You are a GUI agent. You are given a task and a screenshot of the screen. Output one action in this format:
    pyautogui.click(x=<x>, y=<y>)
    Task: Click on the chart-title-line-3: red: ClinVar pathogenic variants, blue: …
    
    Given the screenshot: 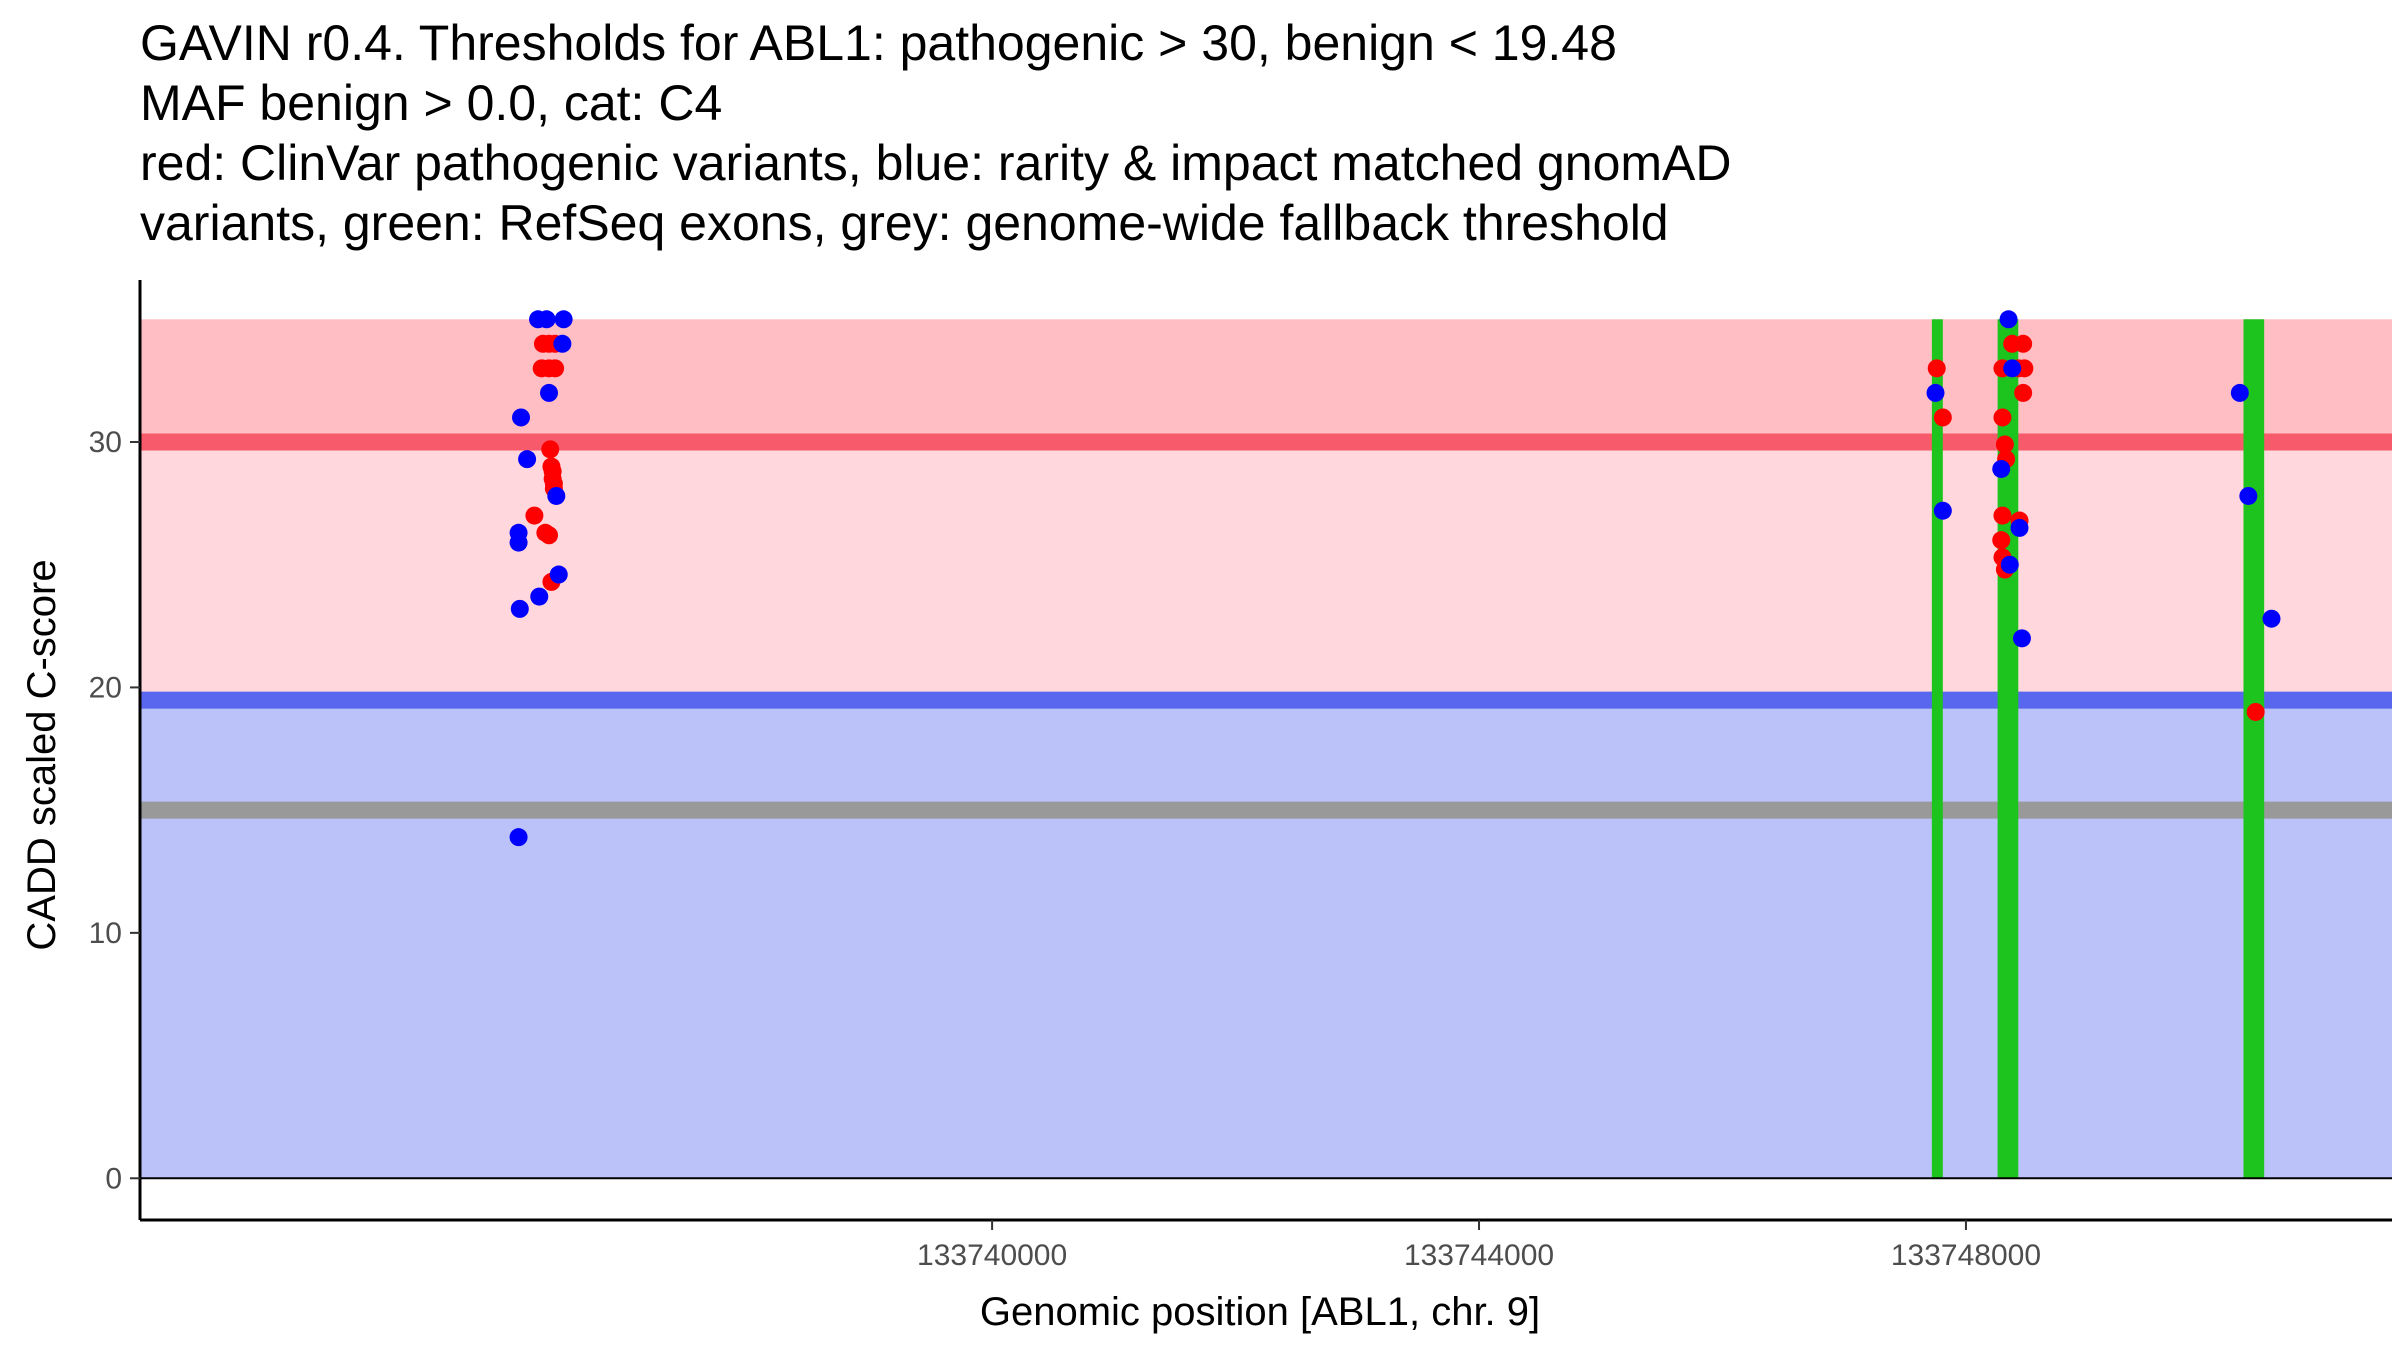 What is the action you would take?
    pyautogui.click(x=935, y=163)
    